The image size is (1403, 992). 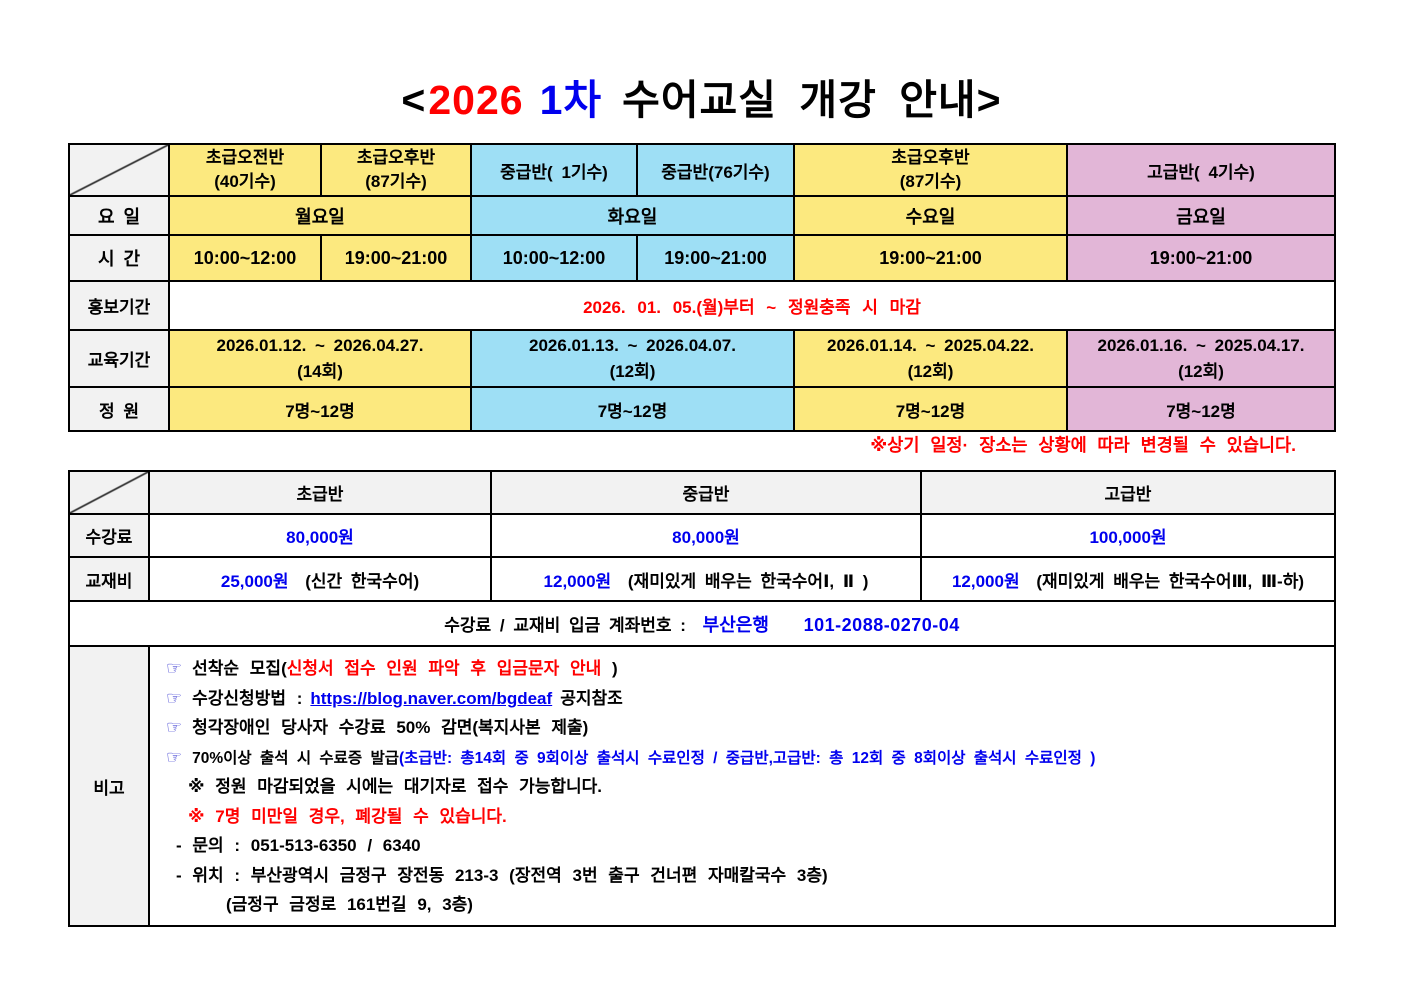 I want to click on tuition-intermediate: 80,000원, so click(x=706, y=535).